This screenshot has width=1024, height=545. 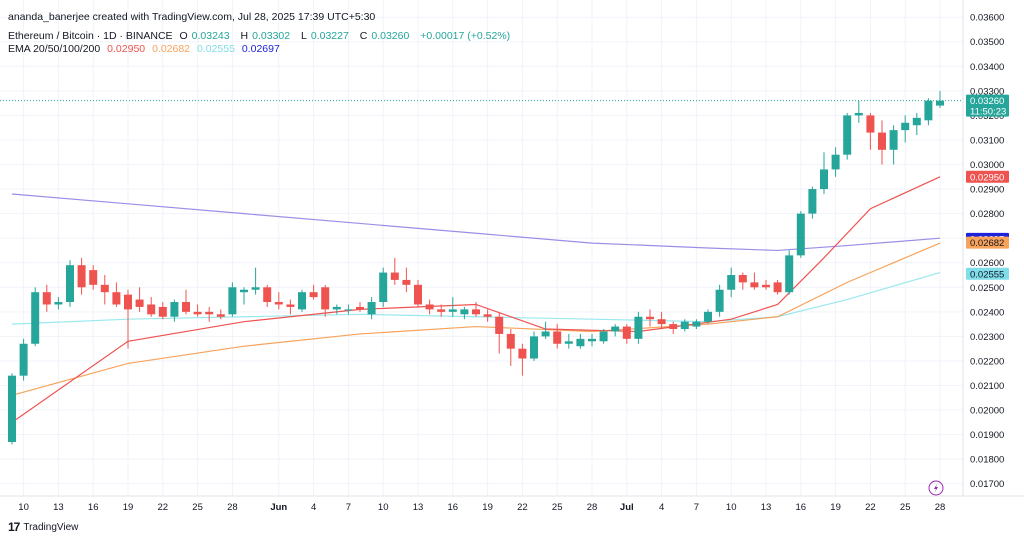 I want to click on price-tick-label: 0.01900, so click(x=987, y=435).